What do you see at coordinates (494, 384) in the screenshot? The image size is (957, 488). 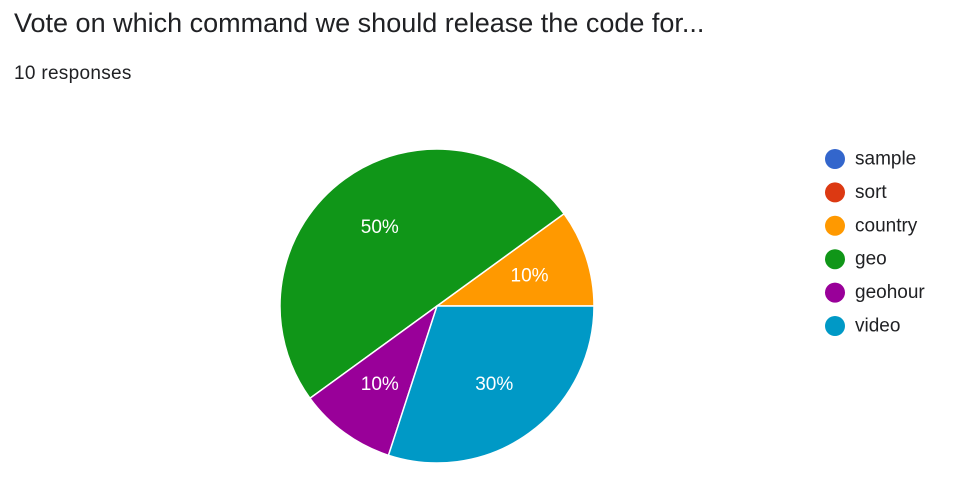 I see `slice-label-video: 30%` at bounding box center [494, 384].